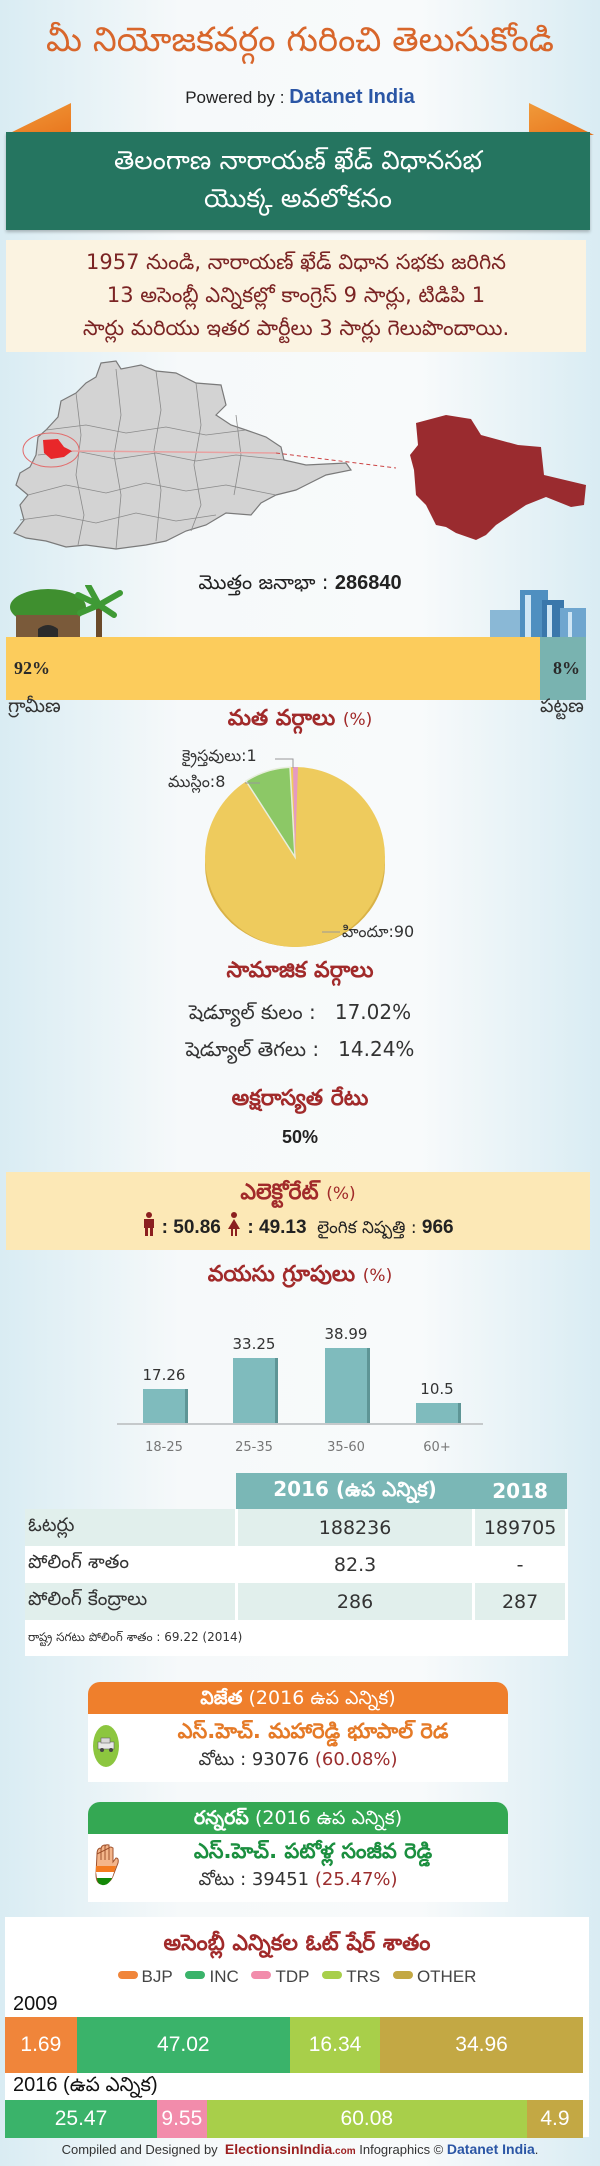 The height and width of the screenshot is (2166, 600). I want to click on vote-share-title: అసెంబ్లీ ఎన్నికల ఓట్ షేర్ శాతం, so click(297, 1943).